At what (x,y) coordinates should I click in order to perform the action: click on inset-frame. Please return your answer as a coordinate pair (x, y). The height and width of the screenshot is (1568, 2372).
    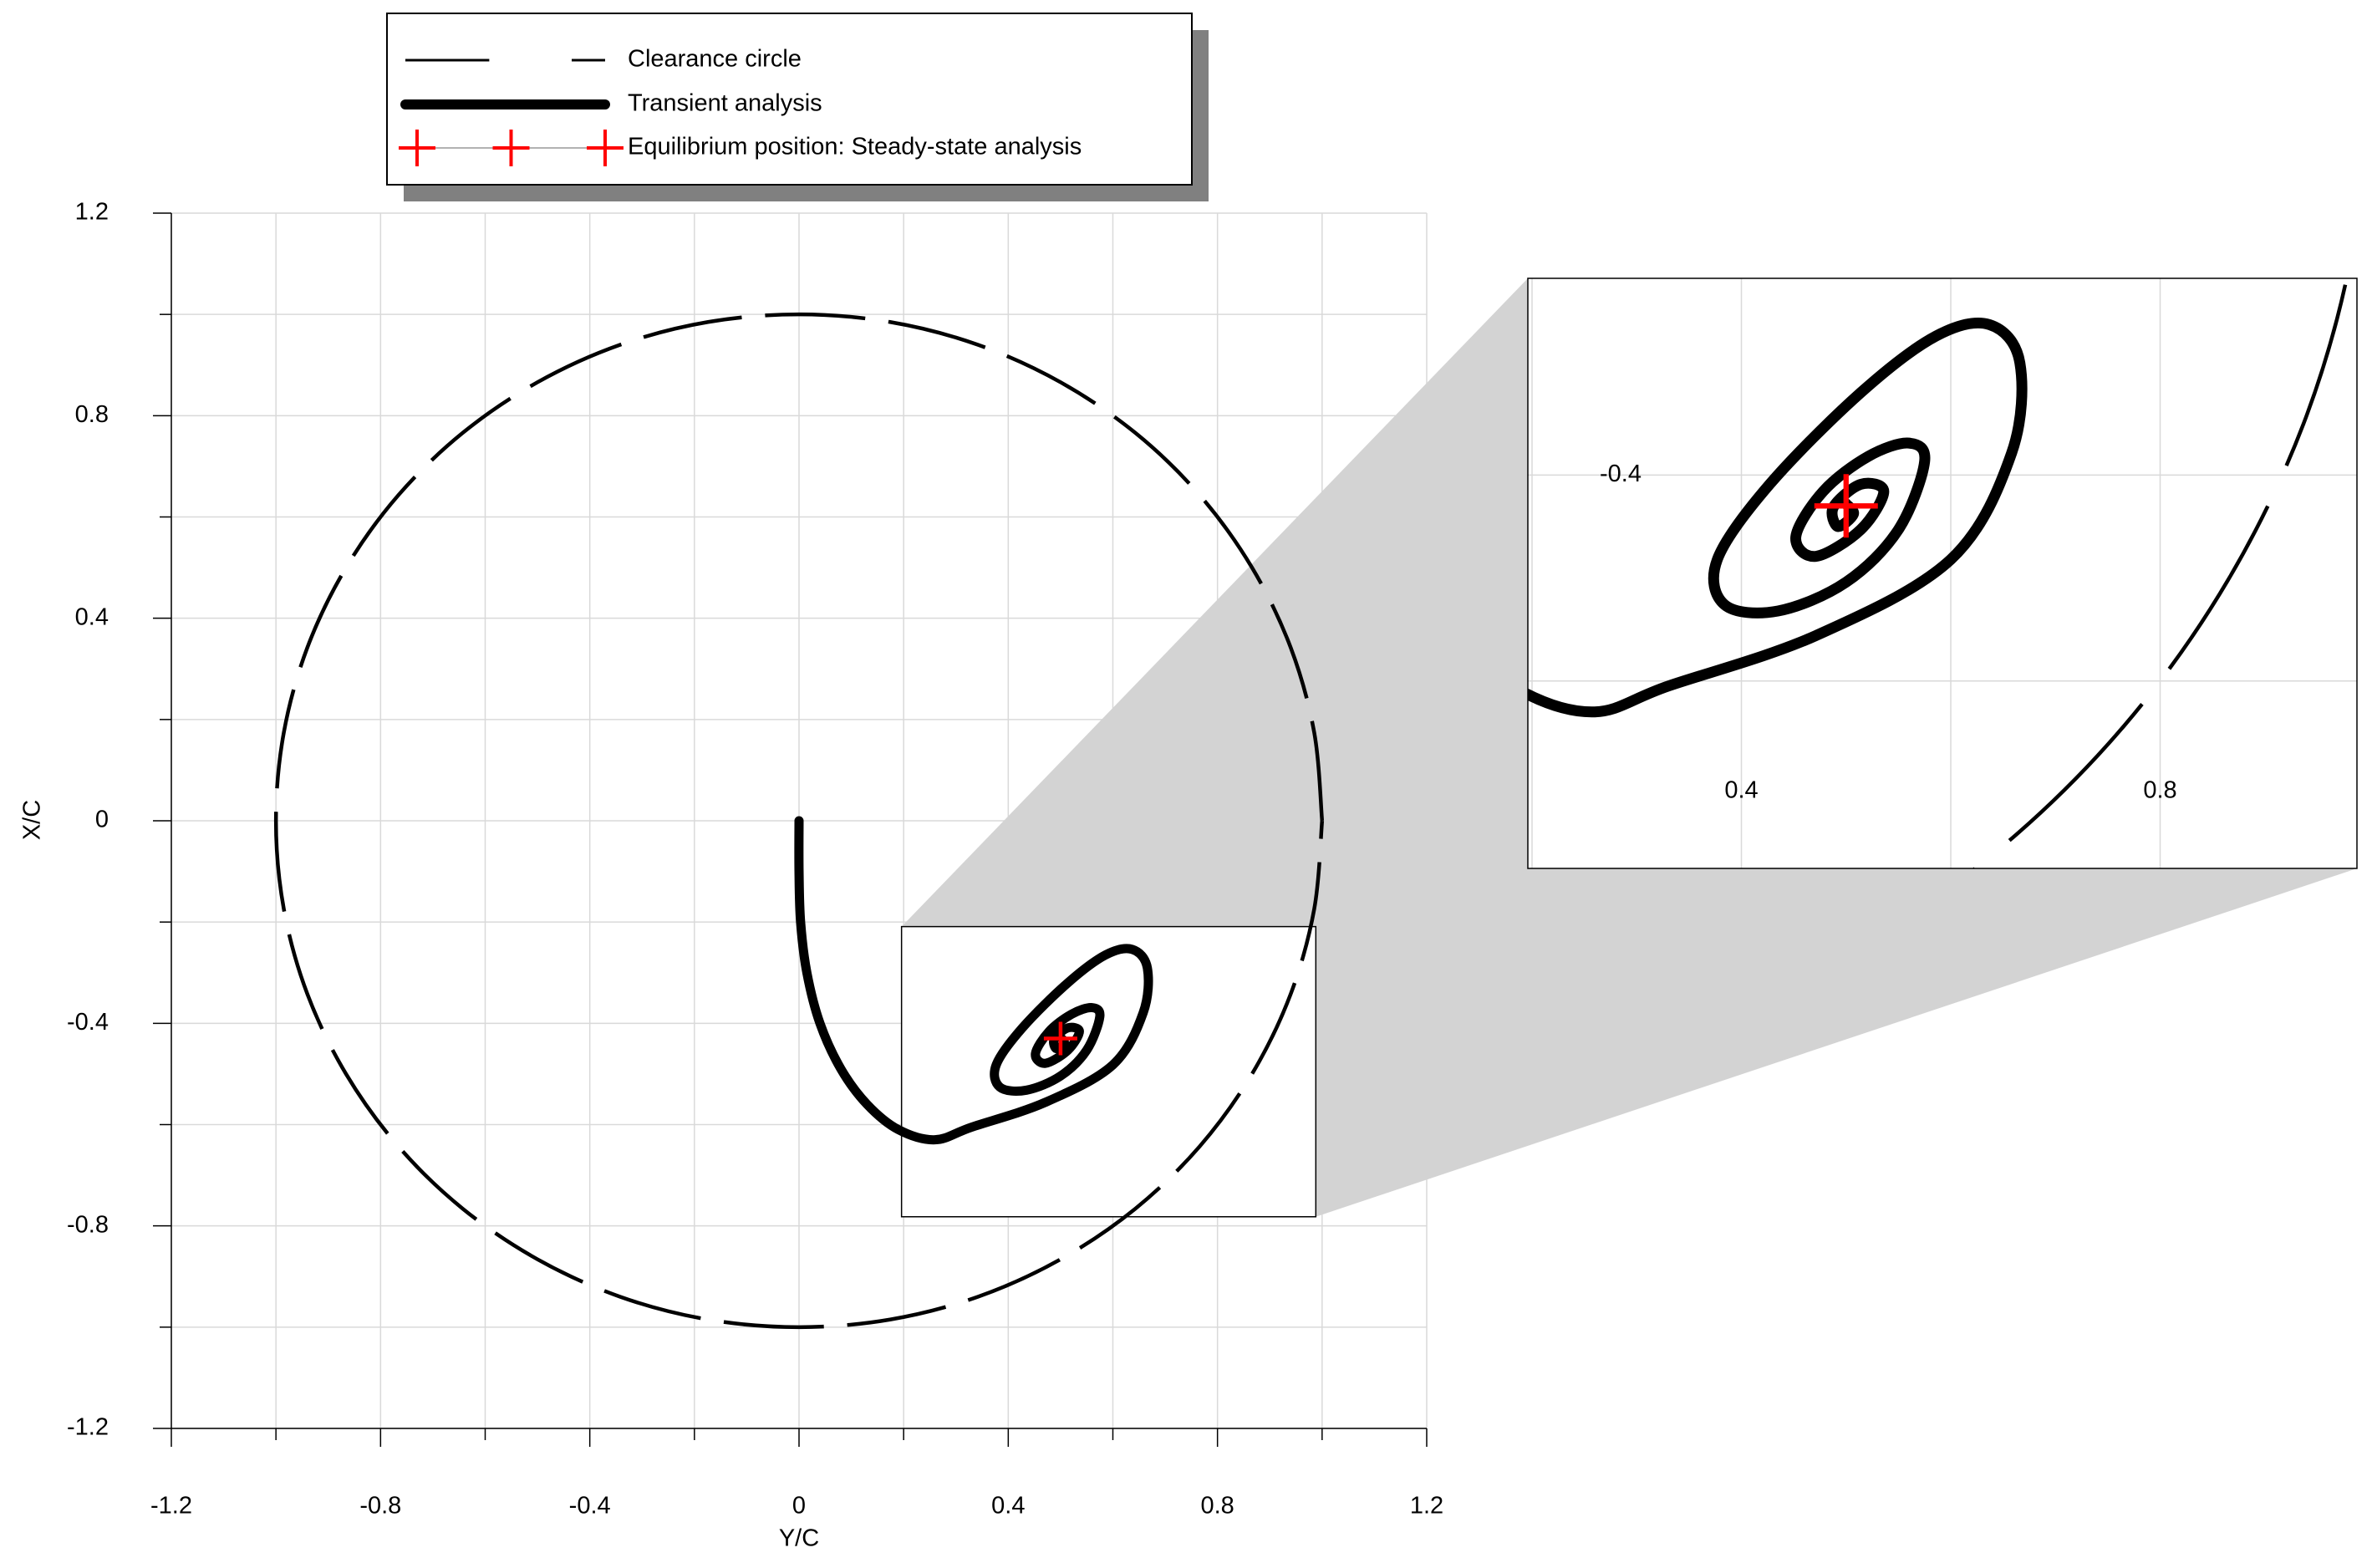
    Looking at the image, I should click on (1942, 573).